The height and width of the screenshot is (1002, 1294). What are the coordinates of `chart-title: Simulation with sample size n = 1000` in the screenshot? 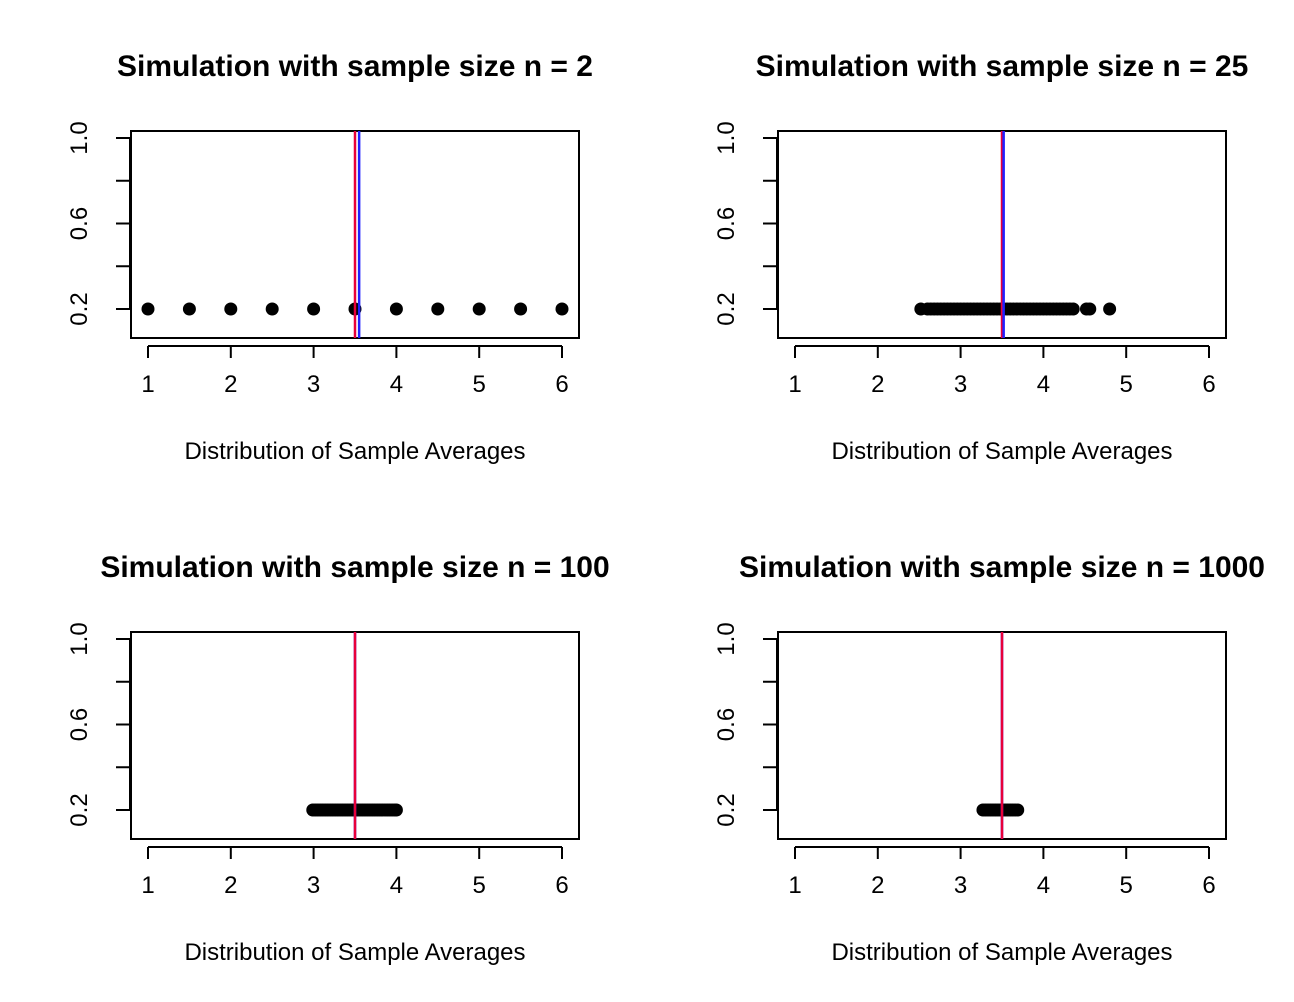 It's located at (1002, 567).